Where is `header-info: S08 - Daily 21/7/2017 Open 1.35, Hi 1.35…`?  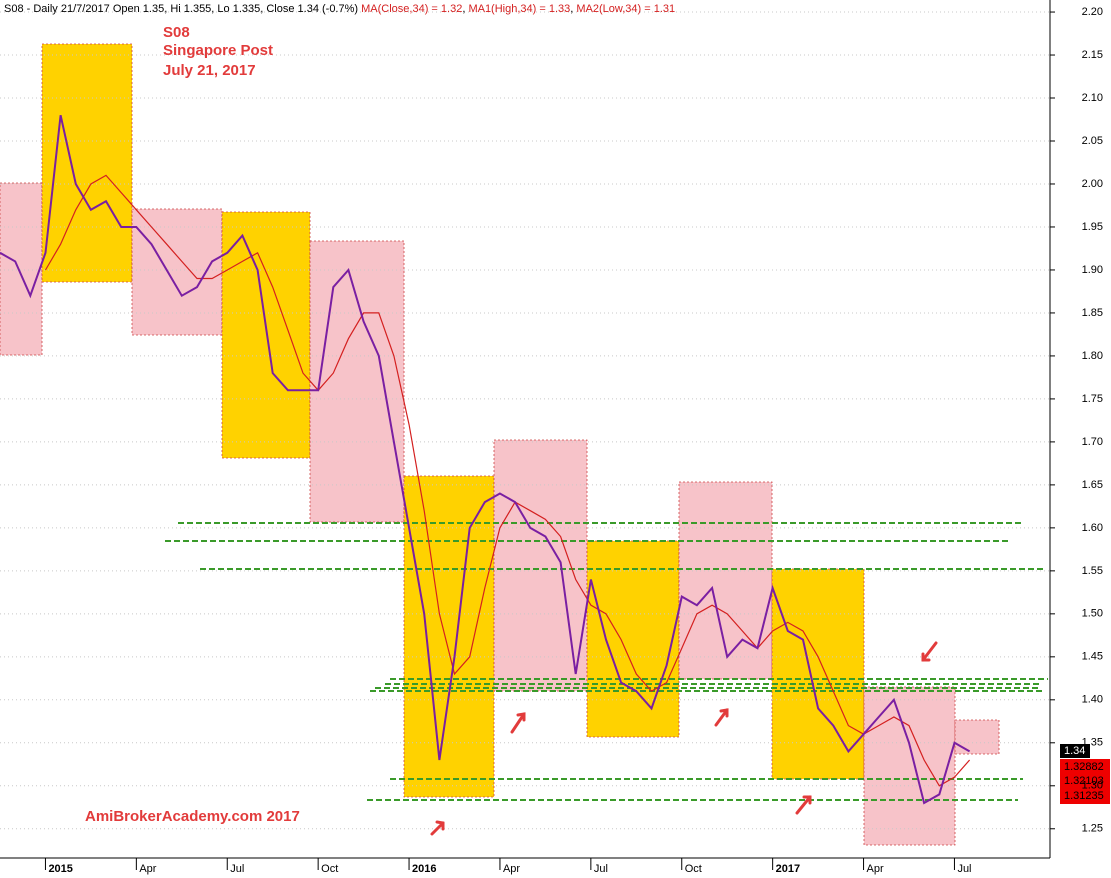
header-info: S08 - Daily 21/7/2017 Open 1.35, Hi 1.35… is located at coordinates (181, 9).